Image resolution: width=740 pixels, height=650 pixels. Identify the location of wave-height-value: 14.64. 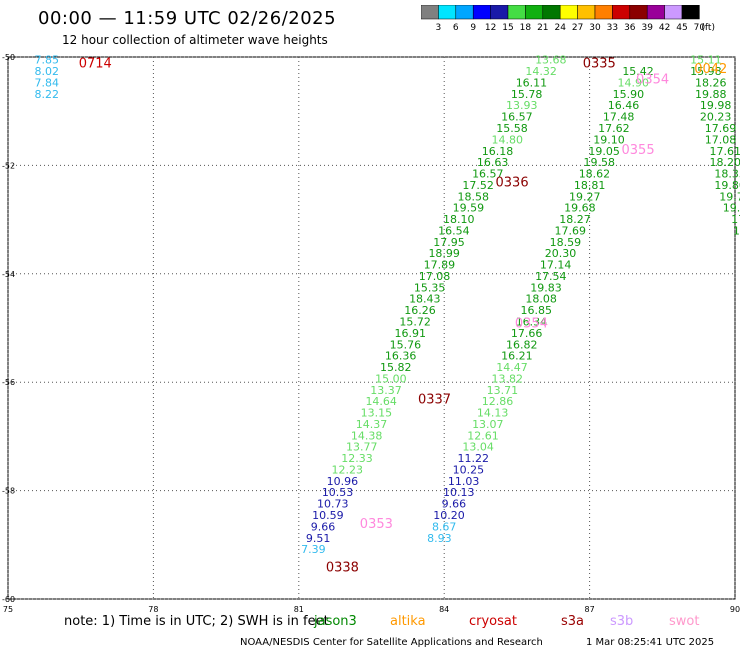
(381, 401).